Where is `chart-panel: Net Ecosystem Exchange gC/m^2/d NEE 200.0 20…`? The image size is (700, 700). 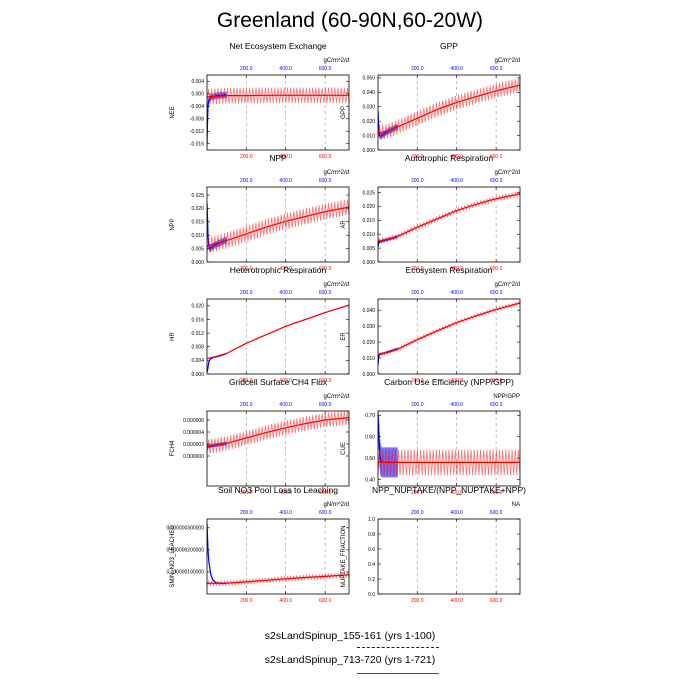 chart-panel: Net Ecosystem Exchange gC/m^2/d NEE 200.0 20… is located at coordinates (260, 100).